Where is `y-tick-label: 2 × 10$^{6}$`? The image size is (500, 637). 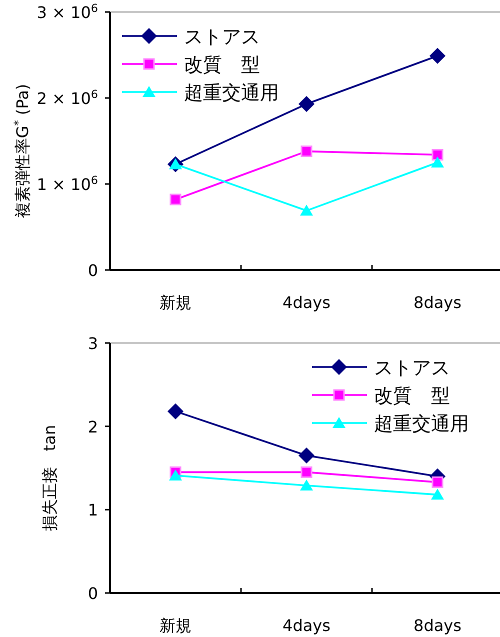
y-tick-label: 2 × 10$^{6}$ is located at coordinates (67, 98).